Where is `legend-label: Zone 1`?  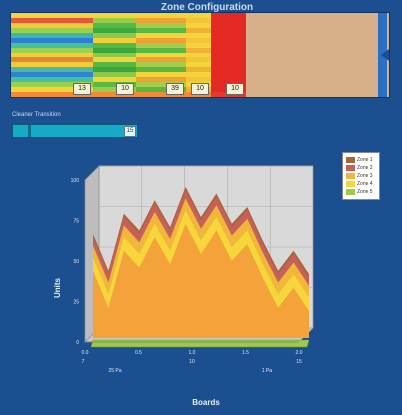
legend-label: Zone 1 is located at coordinates (365, 160).